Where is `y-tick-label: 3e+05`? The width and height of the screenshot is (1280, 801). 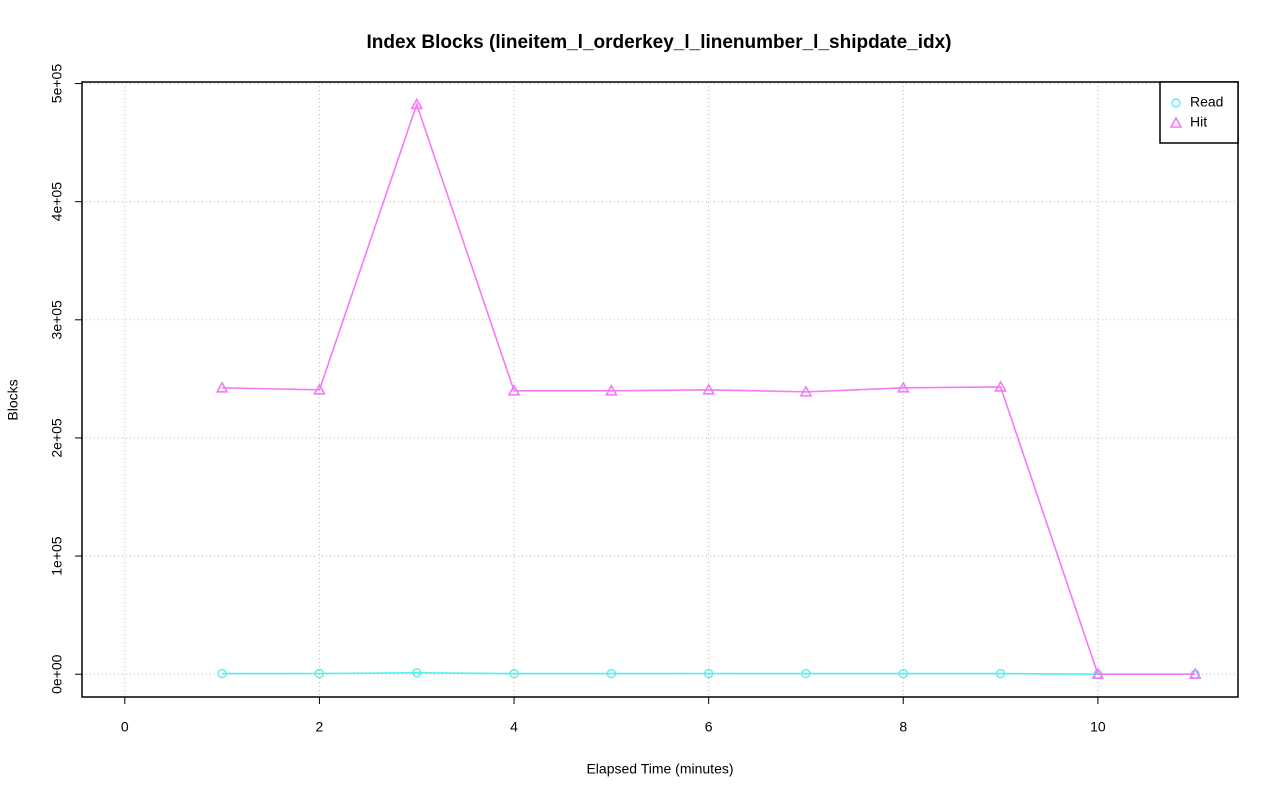
y-tick-label: 3e+05 is located at coordinates (57, 320).